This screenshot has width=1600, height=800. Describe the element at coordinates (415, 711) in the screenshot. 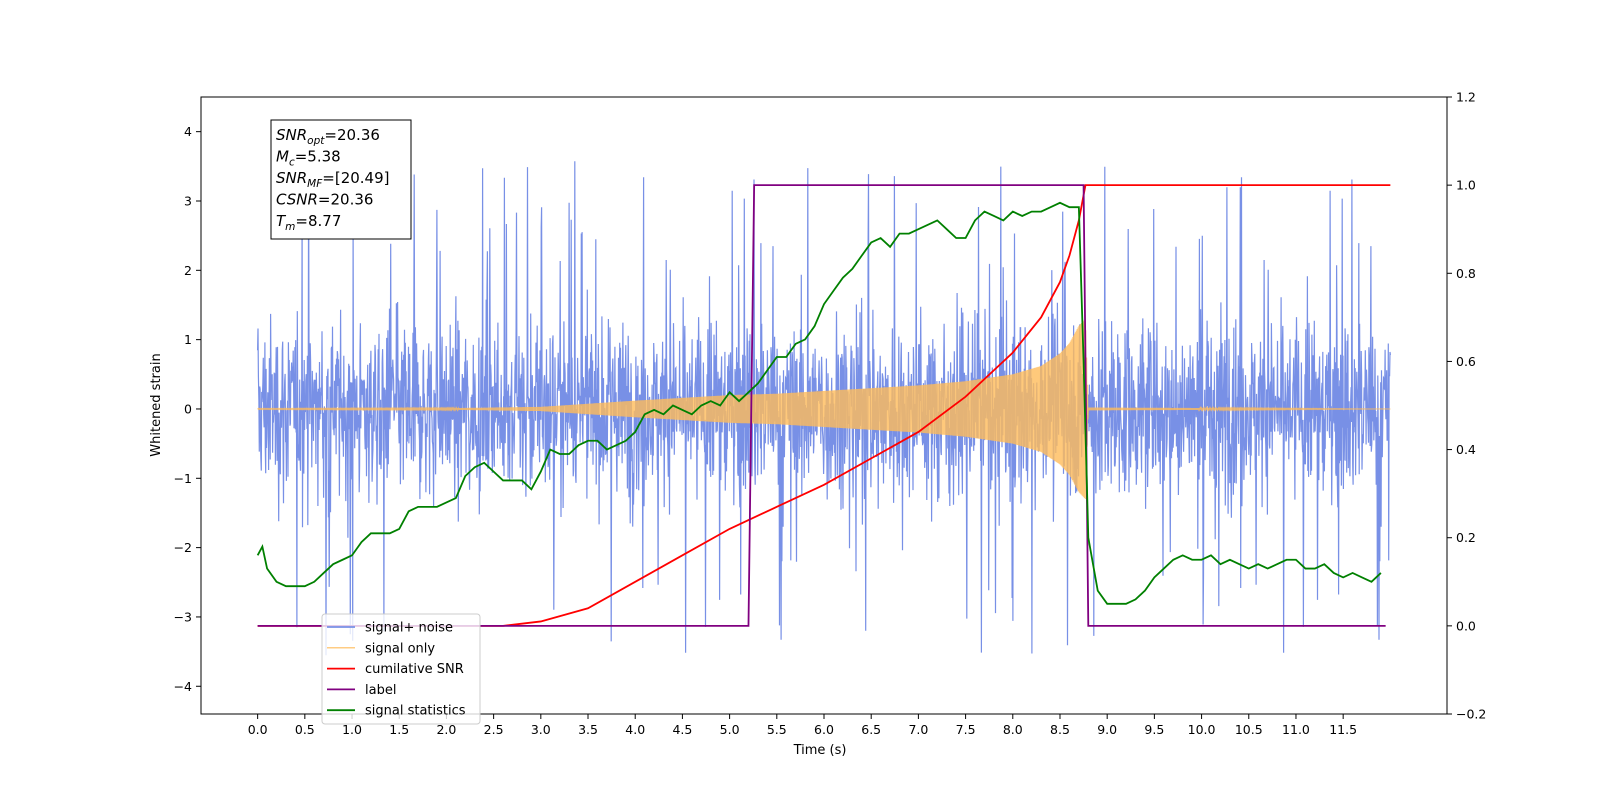

I see `legend-label: signal statistics` at that location.